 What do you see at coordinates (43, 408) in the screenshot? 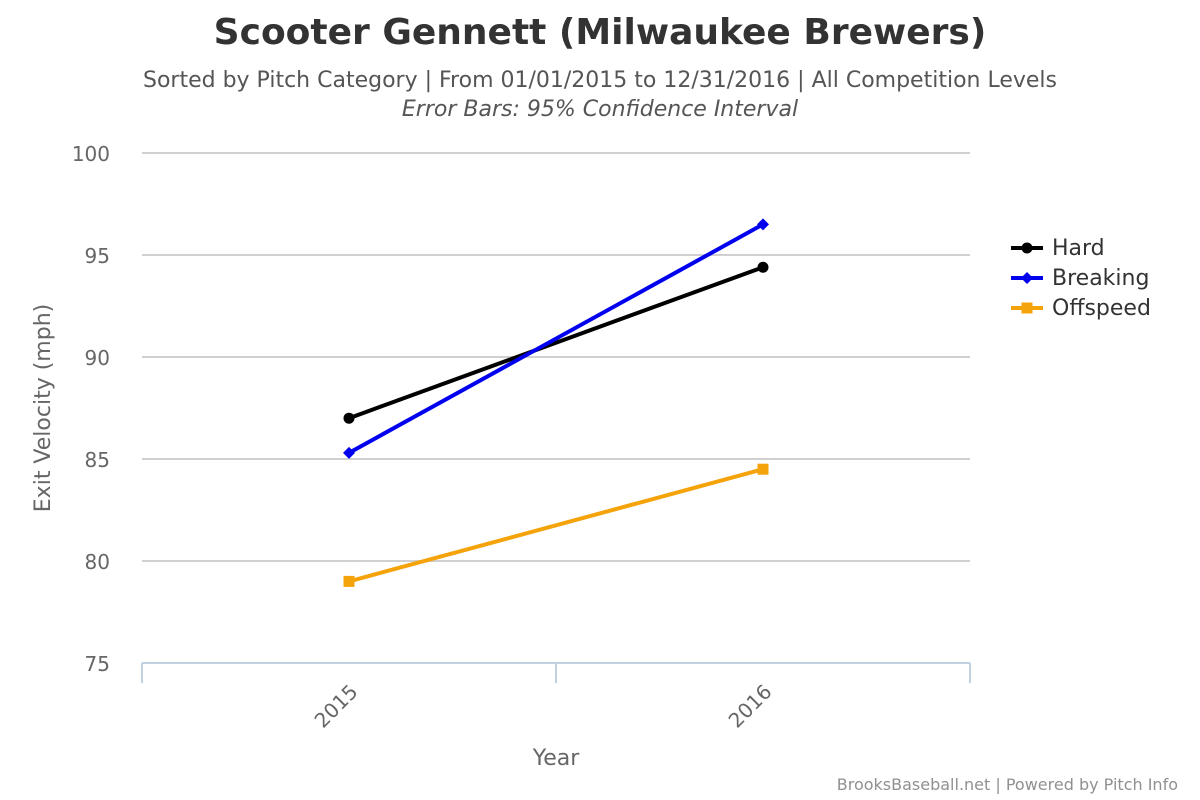
I see `y-axis-title: Exit Velocity (mph)` at bounding box center [43, 408].